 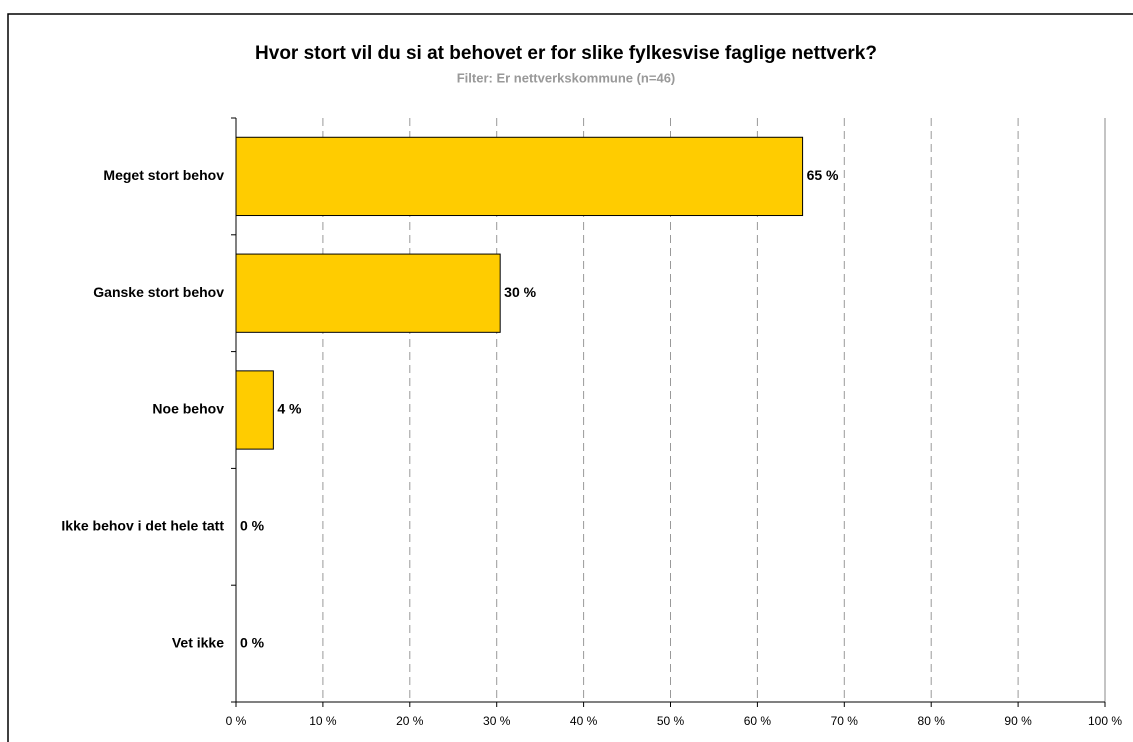 What do you see at coordinates (823, 175) in the screenshot?
I see `data-label: 65 %` at bounding box center [823, 175].